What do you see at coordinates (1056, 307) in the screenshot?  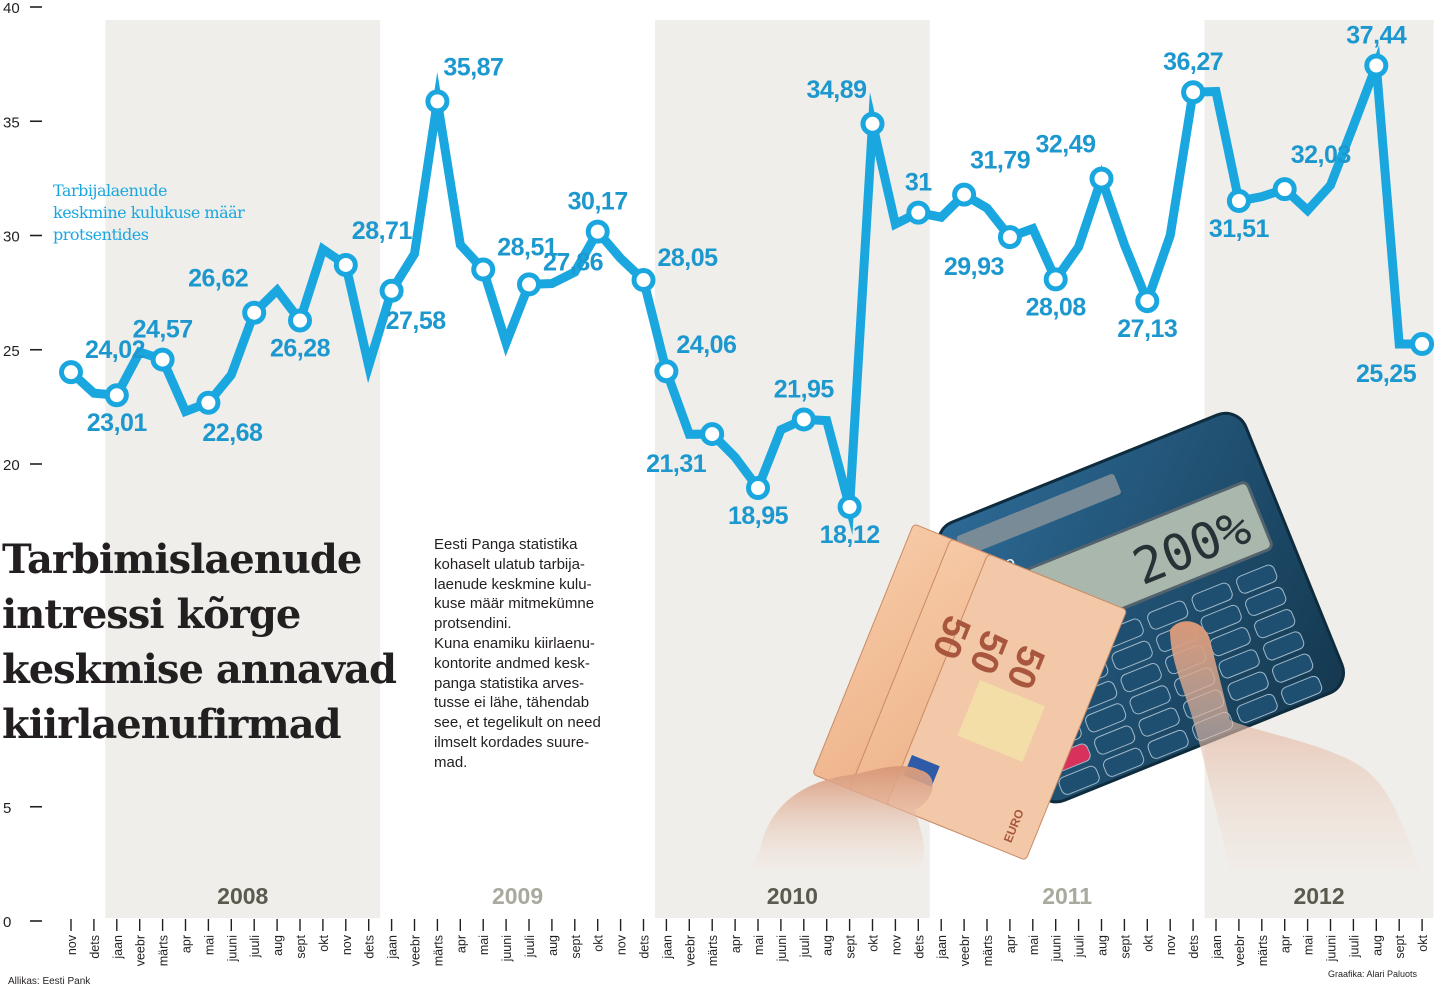 I see `data-label: 28,08` at bounding box center [1056, 307].